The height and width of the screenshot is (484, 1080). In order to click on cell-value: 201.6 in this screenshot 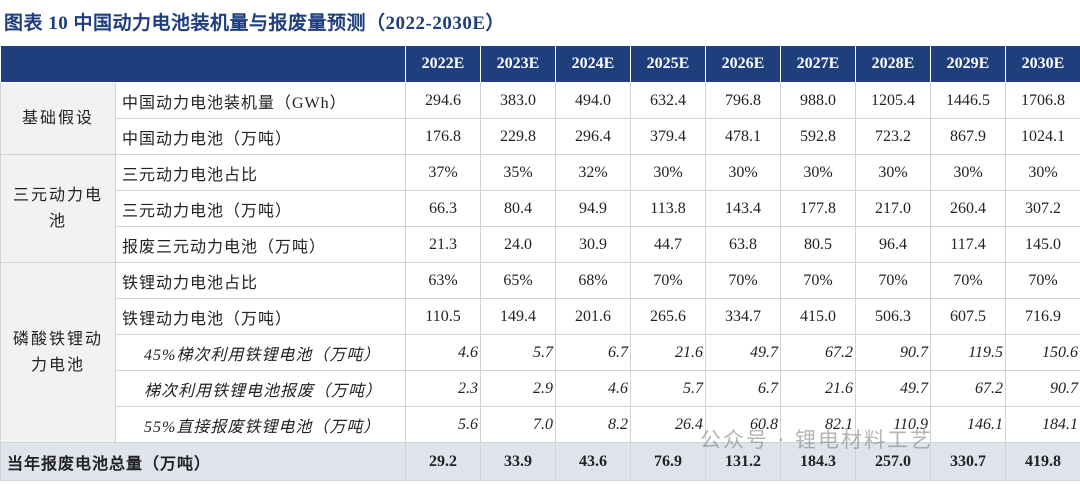, I will do `click(593, 316)`.